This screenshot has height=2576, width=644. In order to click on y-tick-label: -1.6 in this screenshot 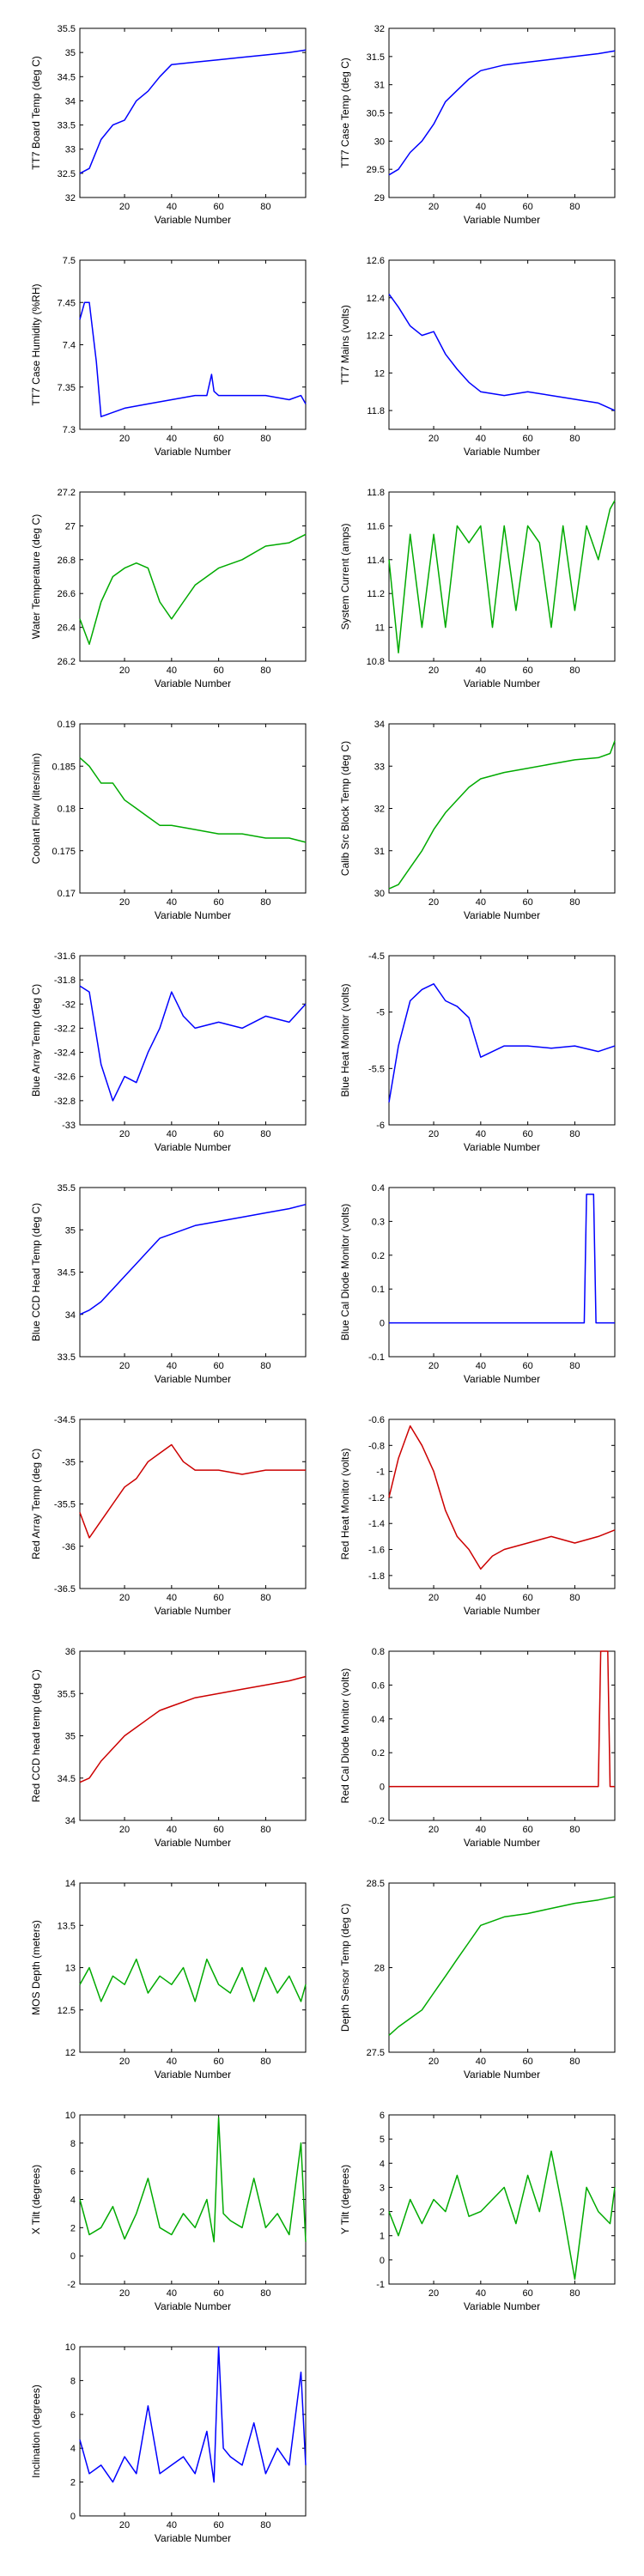, I will do `click(377, 1551)`.